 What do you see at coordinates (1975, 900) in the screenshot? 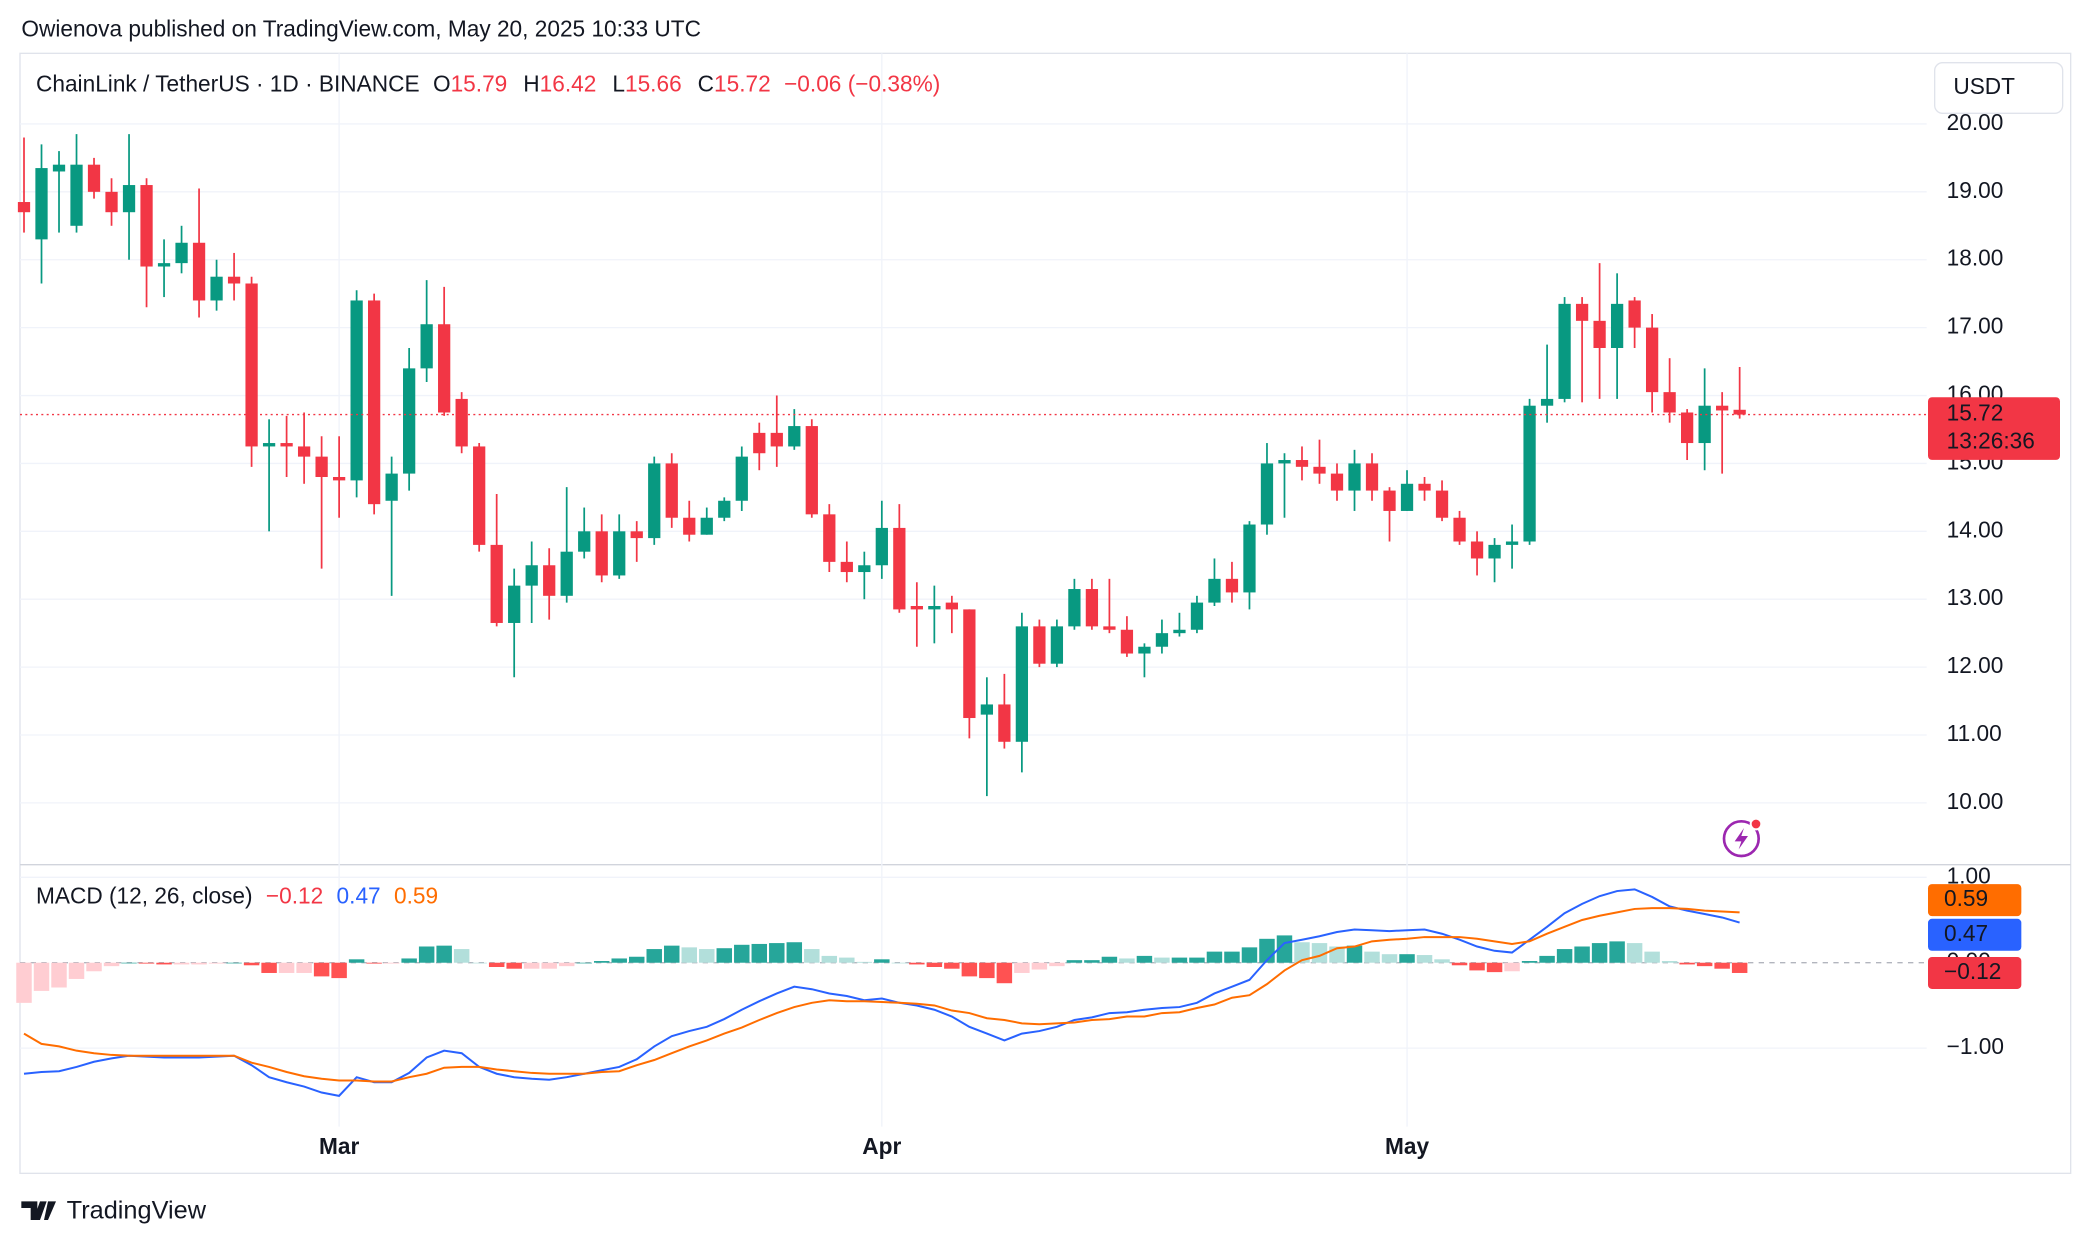
I see `axis-value-box` at bounding box center [1975, 900].